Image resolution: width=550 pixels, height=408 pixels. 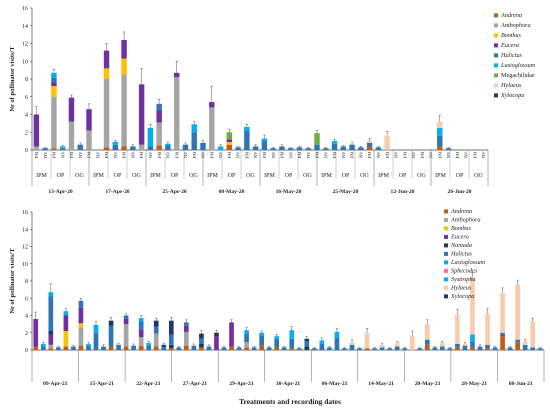 What do you see at coordinates (307, 348) in the screenshot?
I see `bar-segment-nomada` at bounding box center [307, 348].